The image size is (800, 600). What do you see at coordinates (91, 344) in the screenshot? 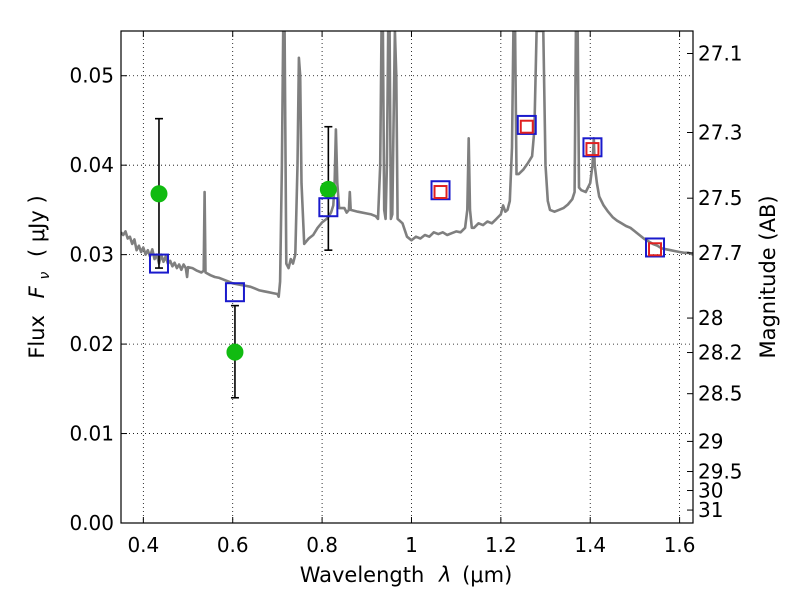
I see `y-tick-label: 0.02` at bounding box center [91, 344].